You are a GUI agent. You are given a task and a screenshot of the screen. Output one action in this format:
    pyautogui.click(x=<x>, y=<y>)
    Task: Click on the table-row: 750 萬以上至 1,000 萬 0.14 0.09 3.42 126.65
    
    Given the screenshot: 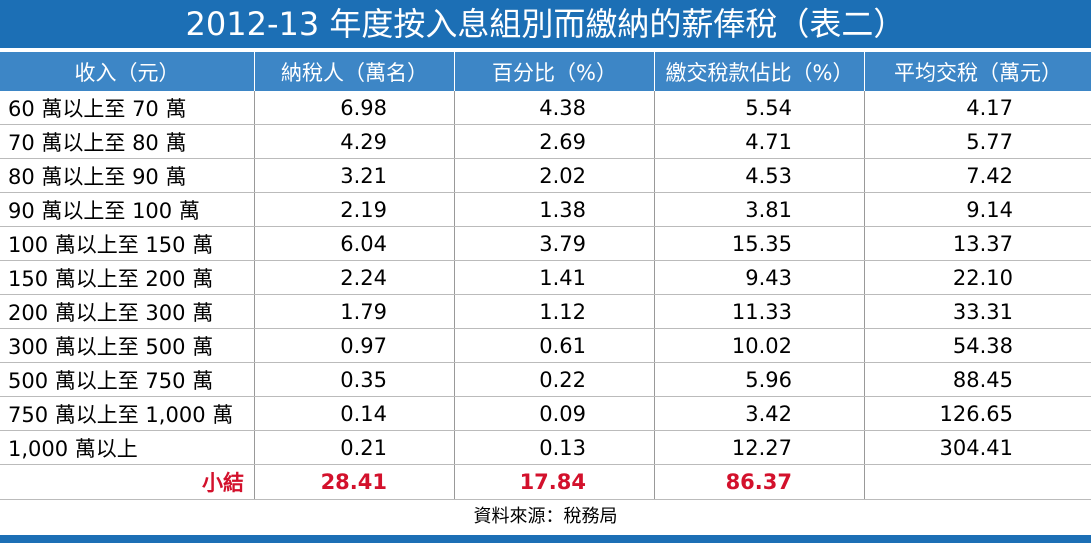 What is the action you would take?
    pyautogui.click(x=545, y=414)
    